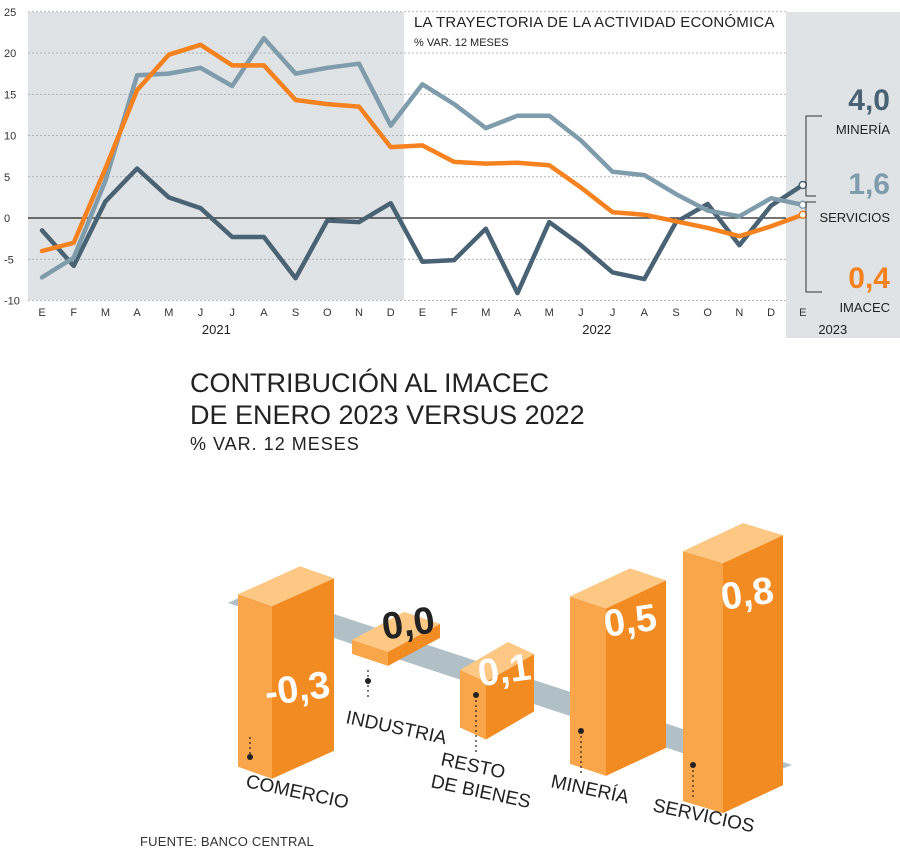 The image size is (900, 866). Describe the element at coordinates (10, 54) in the screenshot. I see `y-tick-label: 20` at that location.